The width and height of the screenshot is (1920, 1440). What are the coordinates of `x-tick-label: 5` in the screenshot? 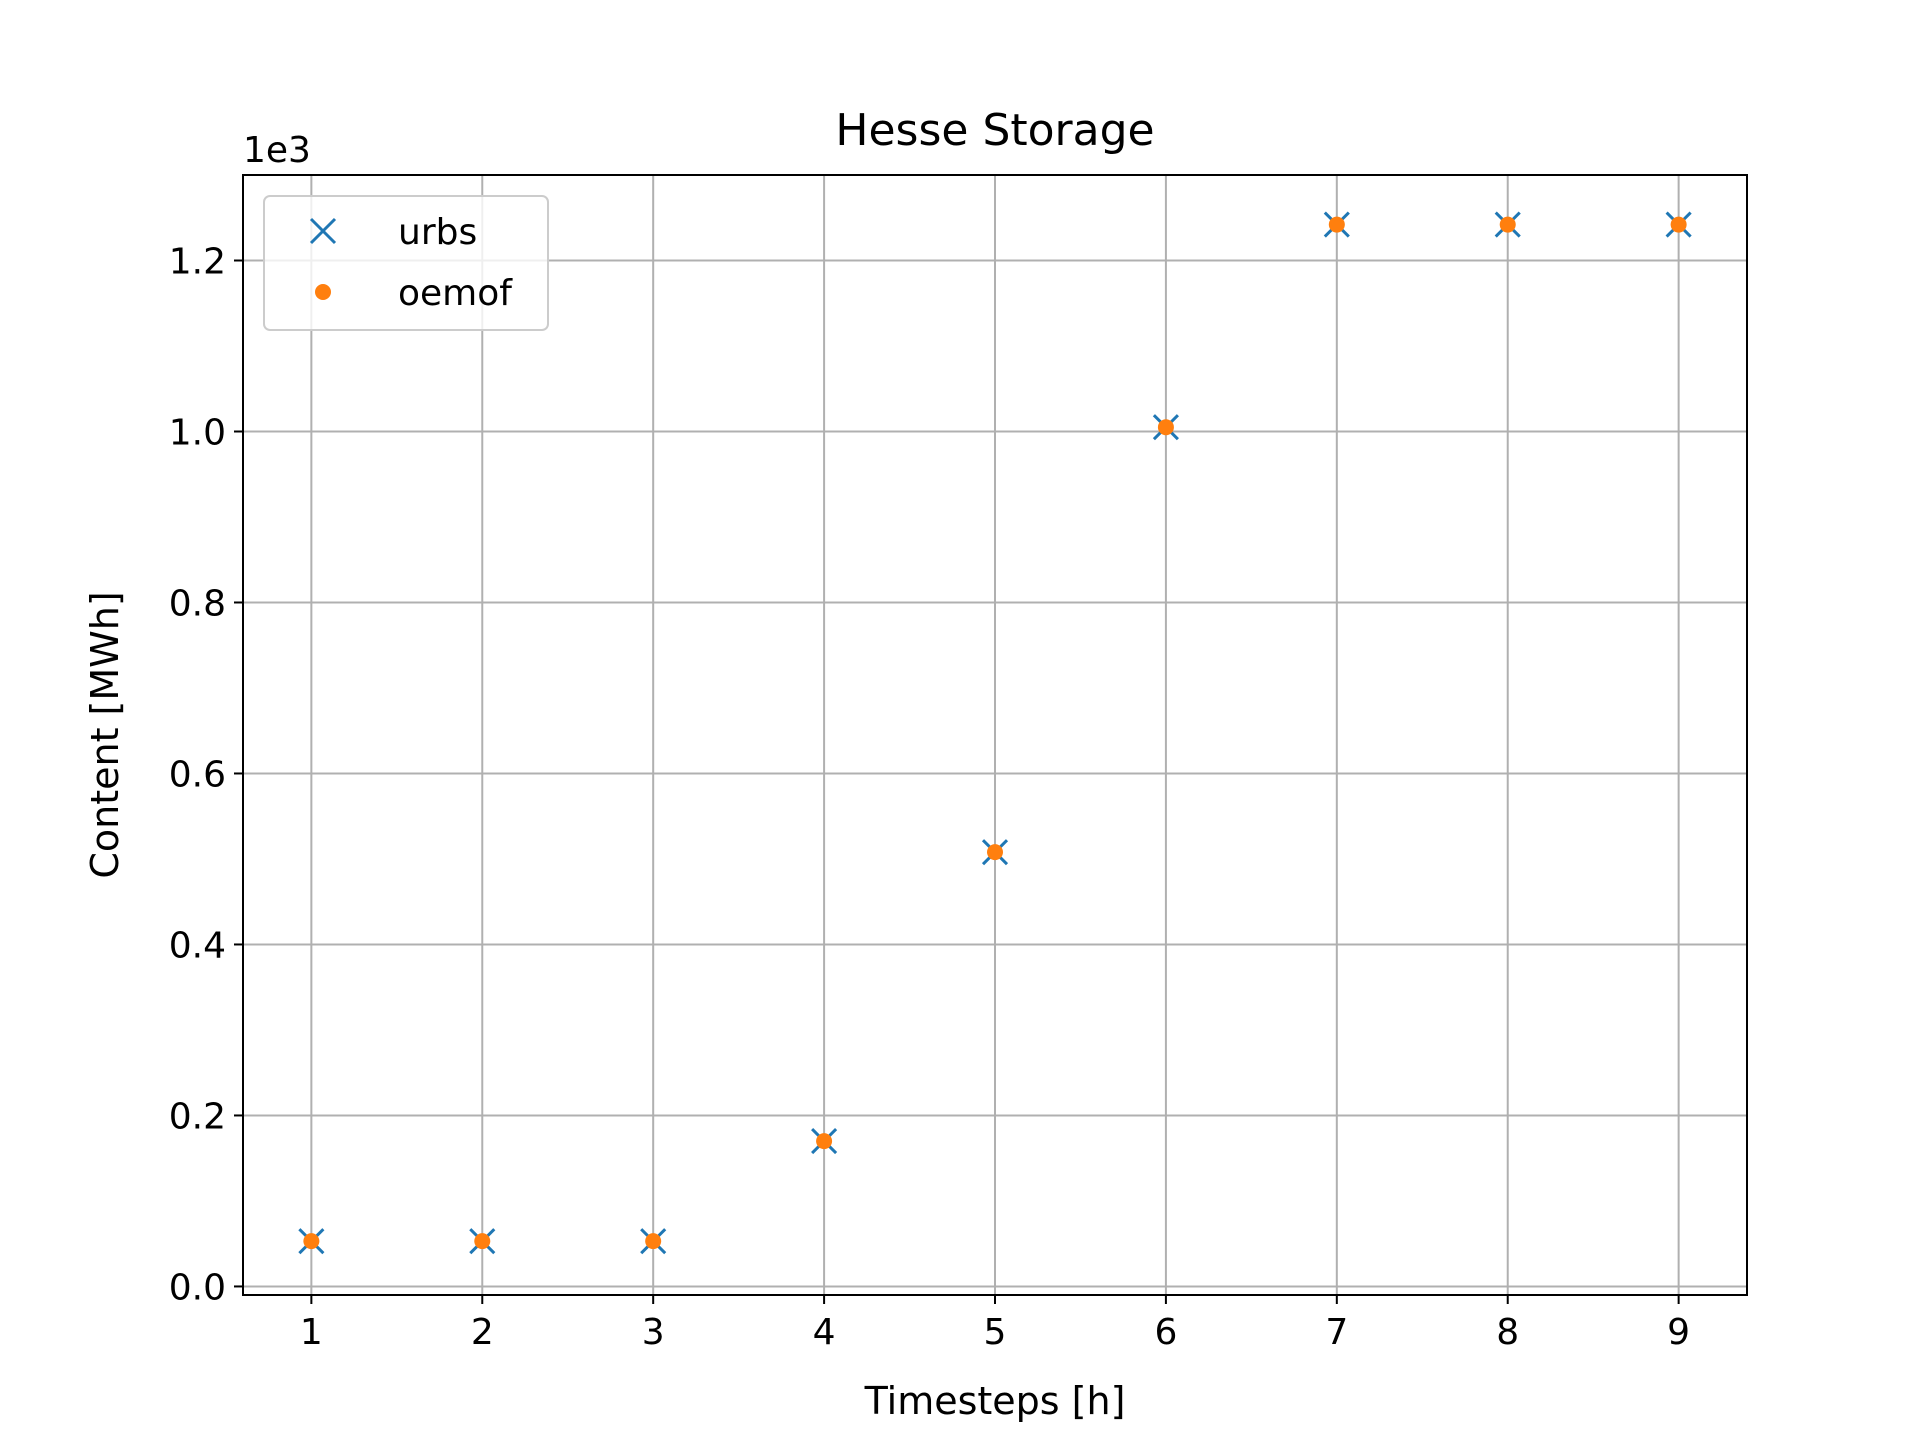 It's located at (995, 1332).